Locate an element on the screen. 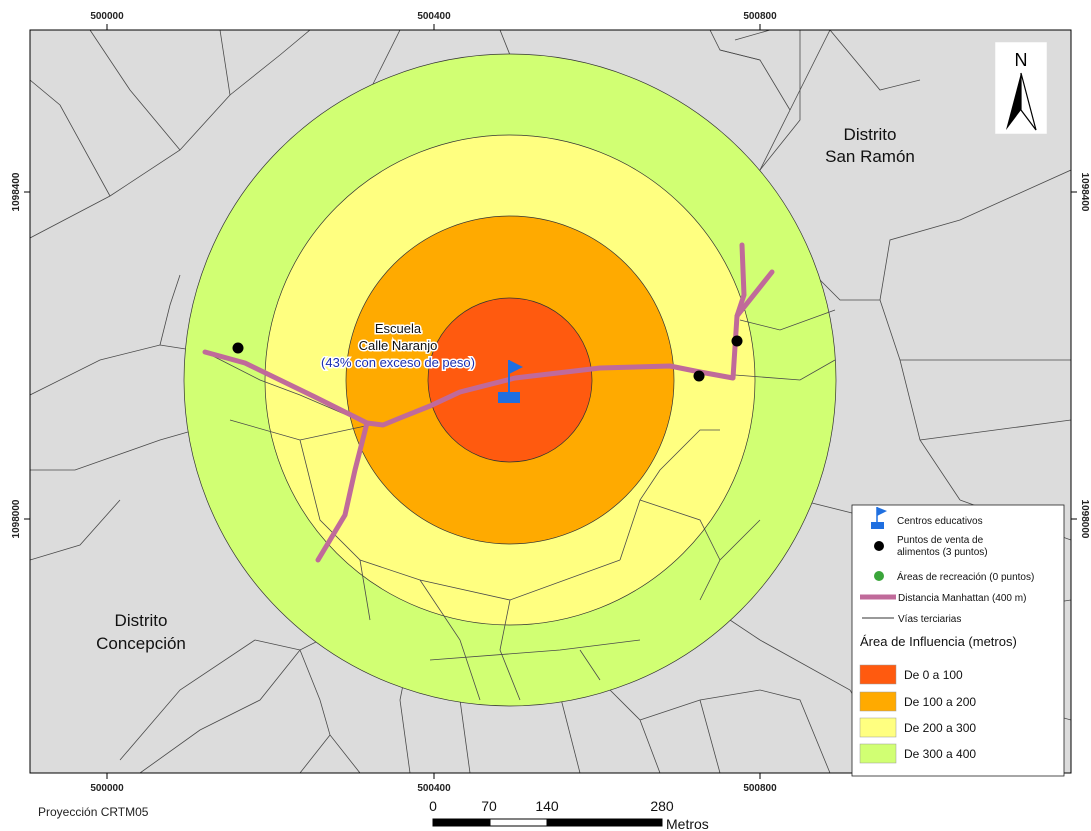 The height and width of the screenshot is (831, 1091). legend-label-food-line2: alimentos (3 puntos) is located at coordinates (942, 552).